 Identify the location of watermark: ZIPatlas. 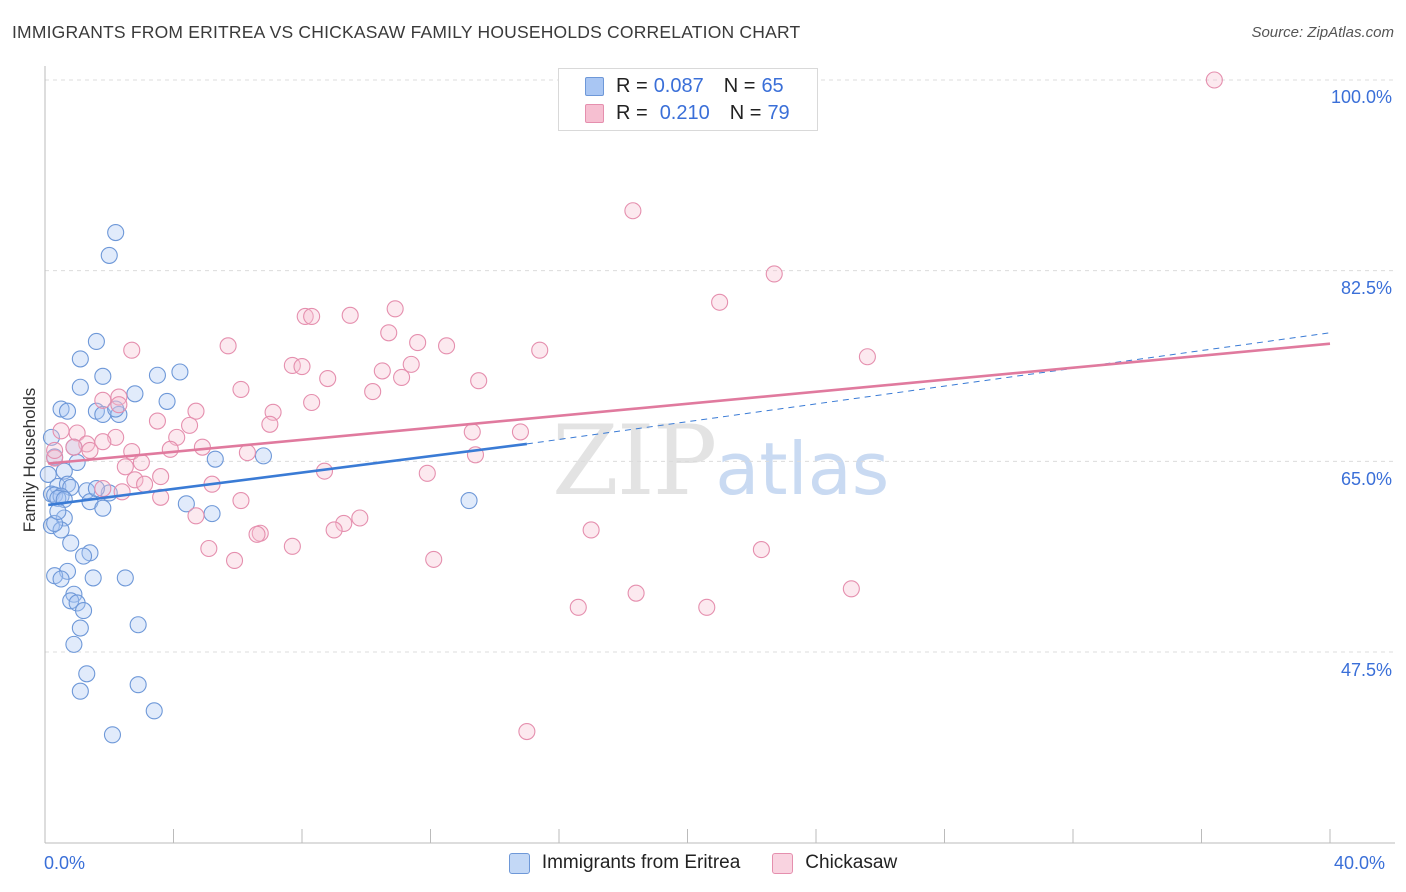
(720, 461).